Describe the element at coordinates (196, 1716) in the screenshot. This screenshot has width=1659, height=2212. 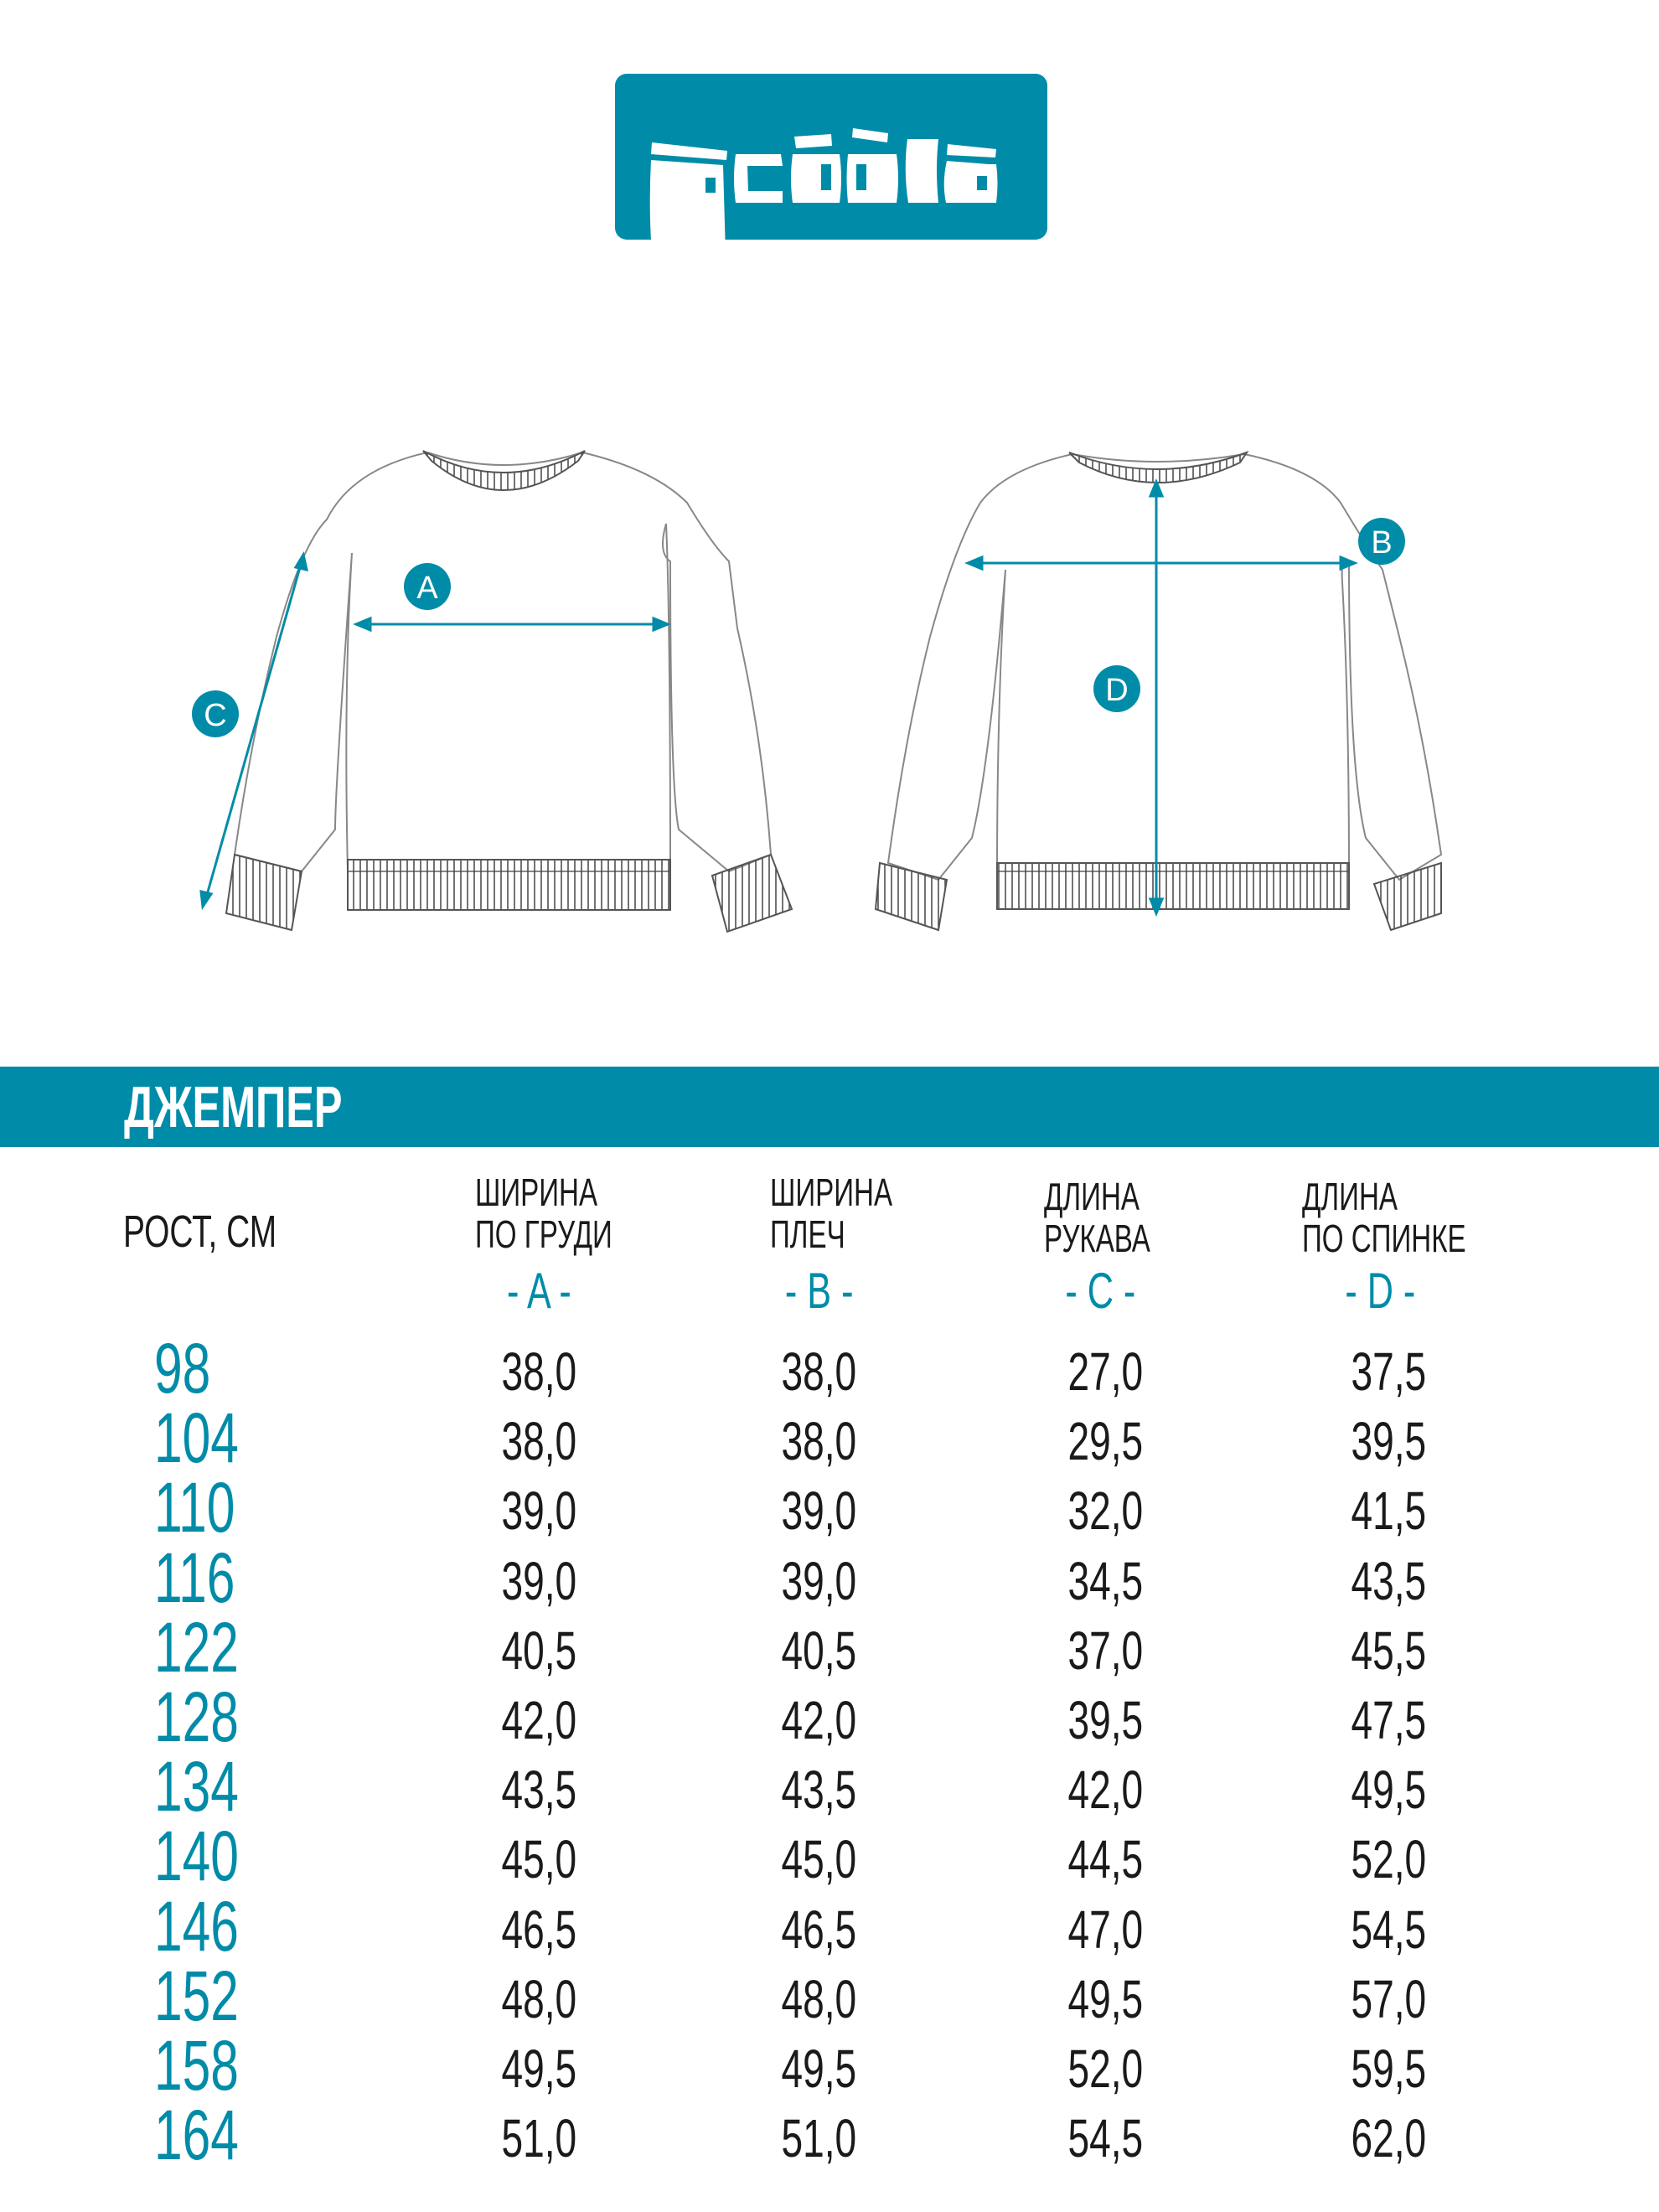
I see `height-value-text: 128` at that location.